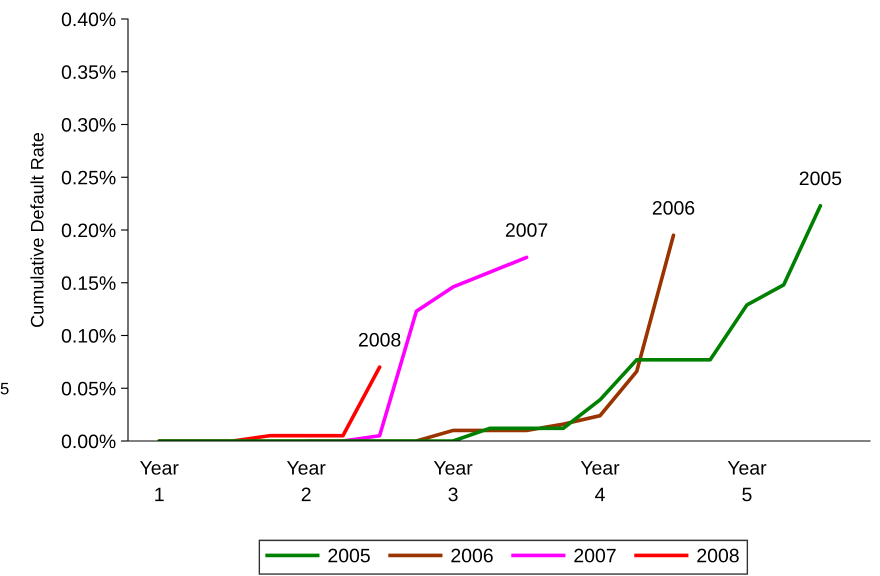 Image resolution: width=880 pixels, height=576 pixels. What do you see at coordinates (600, 481) in the screenshot?
I see `x-tick-label: Year 4` at bounding box center [600, 481].